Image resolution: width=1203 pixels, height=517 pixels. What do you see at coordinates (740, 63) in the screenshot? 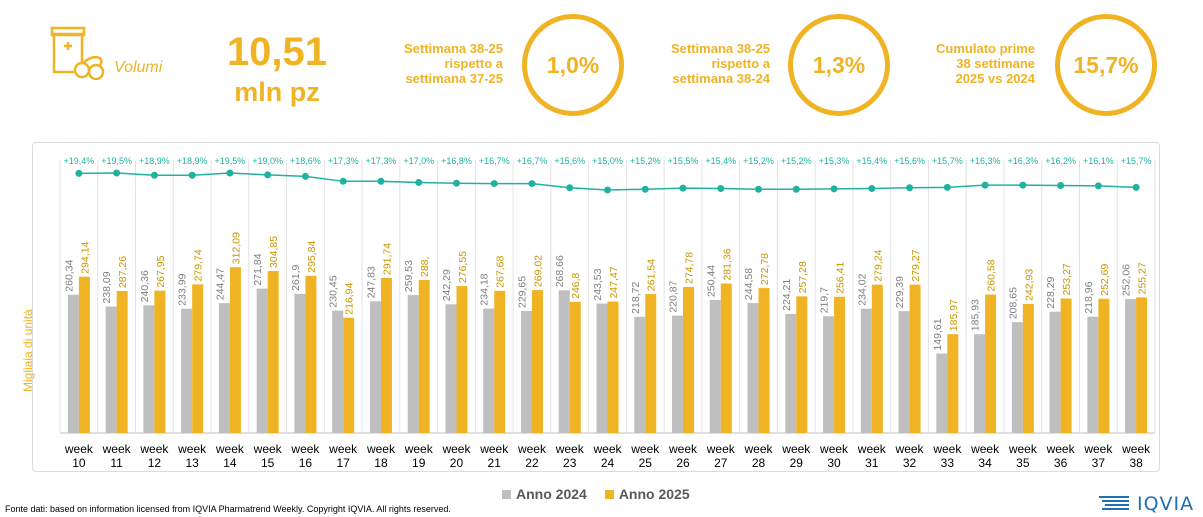
I see `kpi-label-line: rispetto a` at bounding box center [740, 63].